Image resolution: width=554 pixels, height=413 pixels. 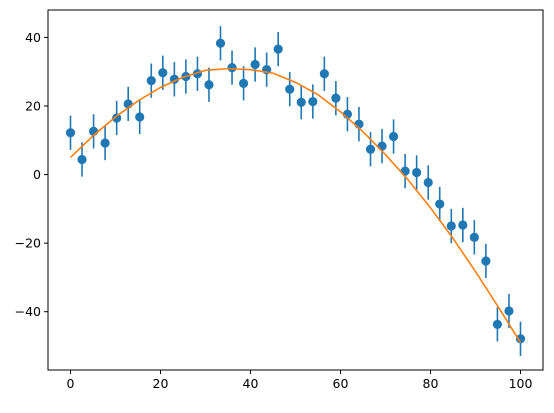 I want to click on y-tick-label: −20, so click(x=28, y=243).